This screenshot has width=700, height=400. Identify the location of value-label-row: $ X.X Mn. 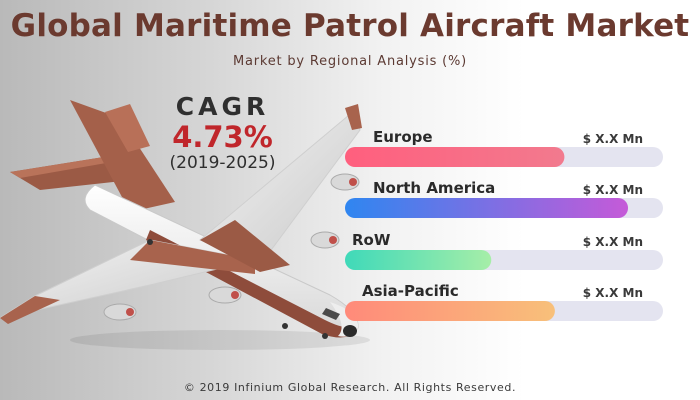
(613, 242).